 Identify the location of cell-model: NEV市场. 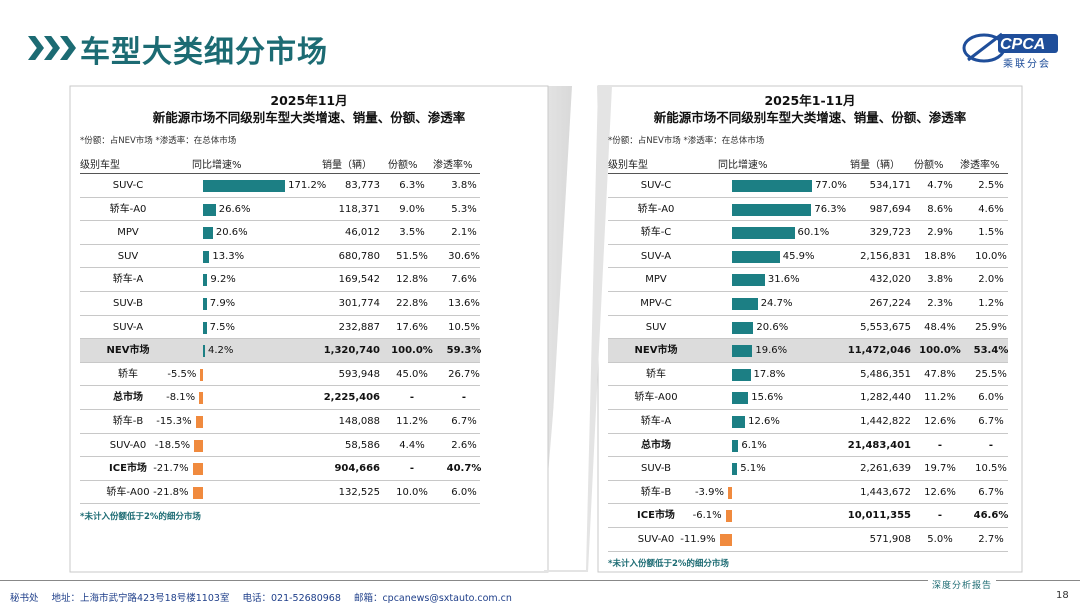
(656, 351).